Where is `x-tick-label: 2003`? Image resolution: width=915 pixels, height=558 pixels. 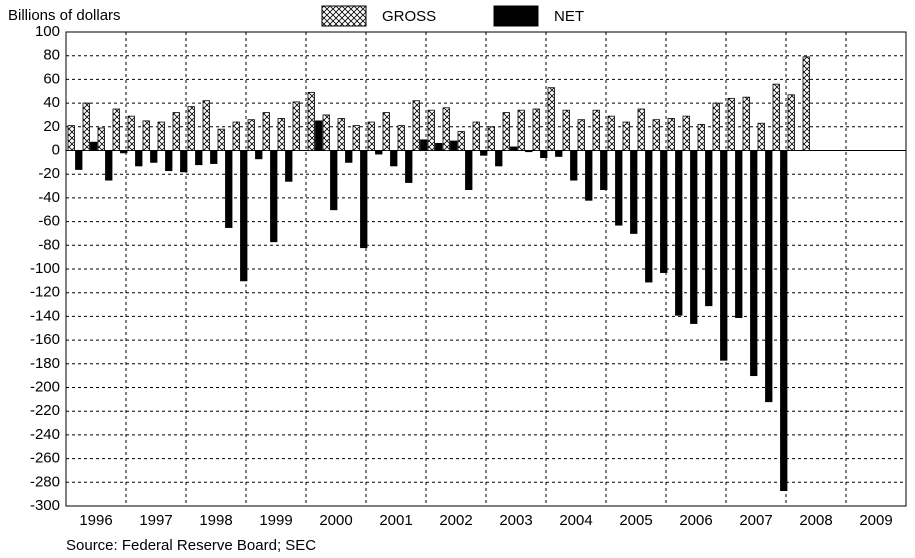
x-tick-label: 2003 is located at coordinates (515, 520).